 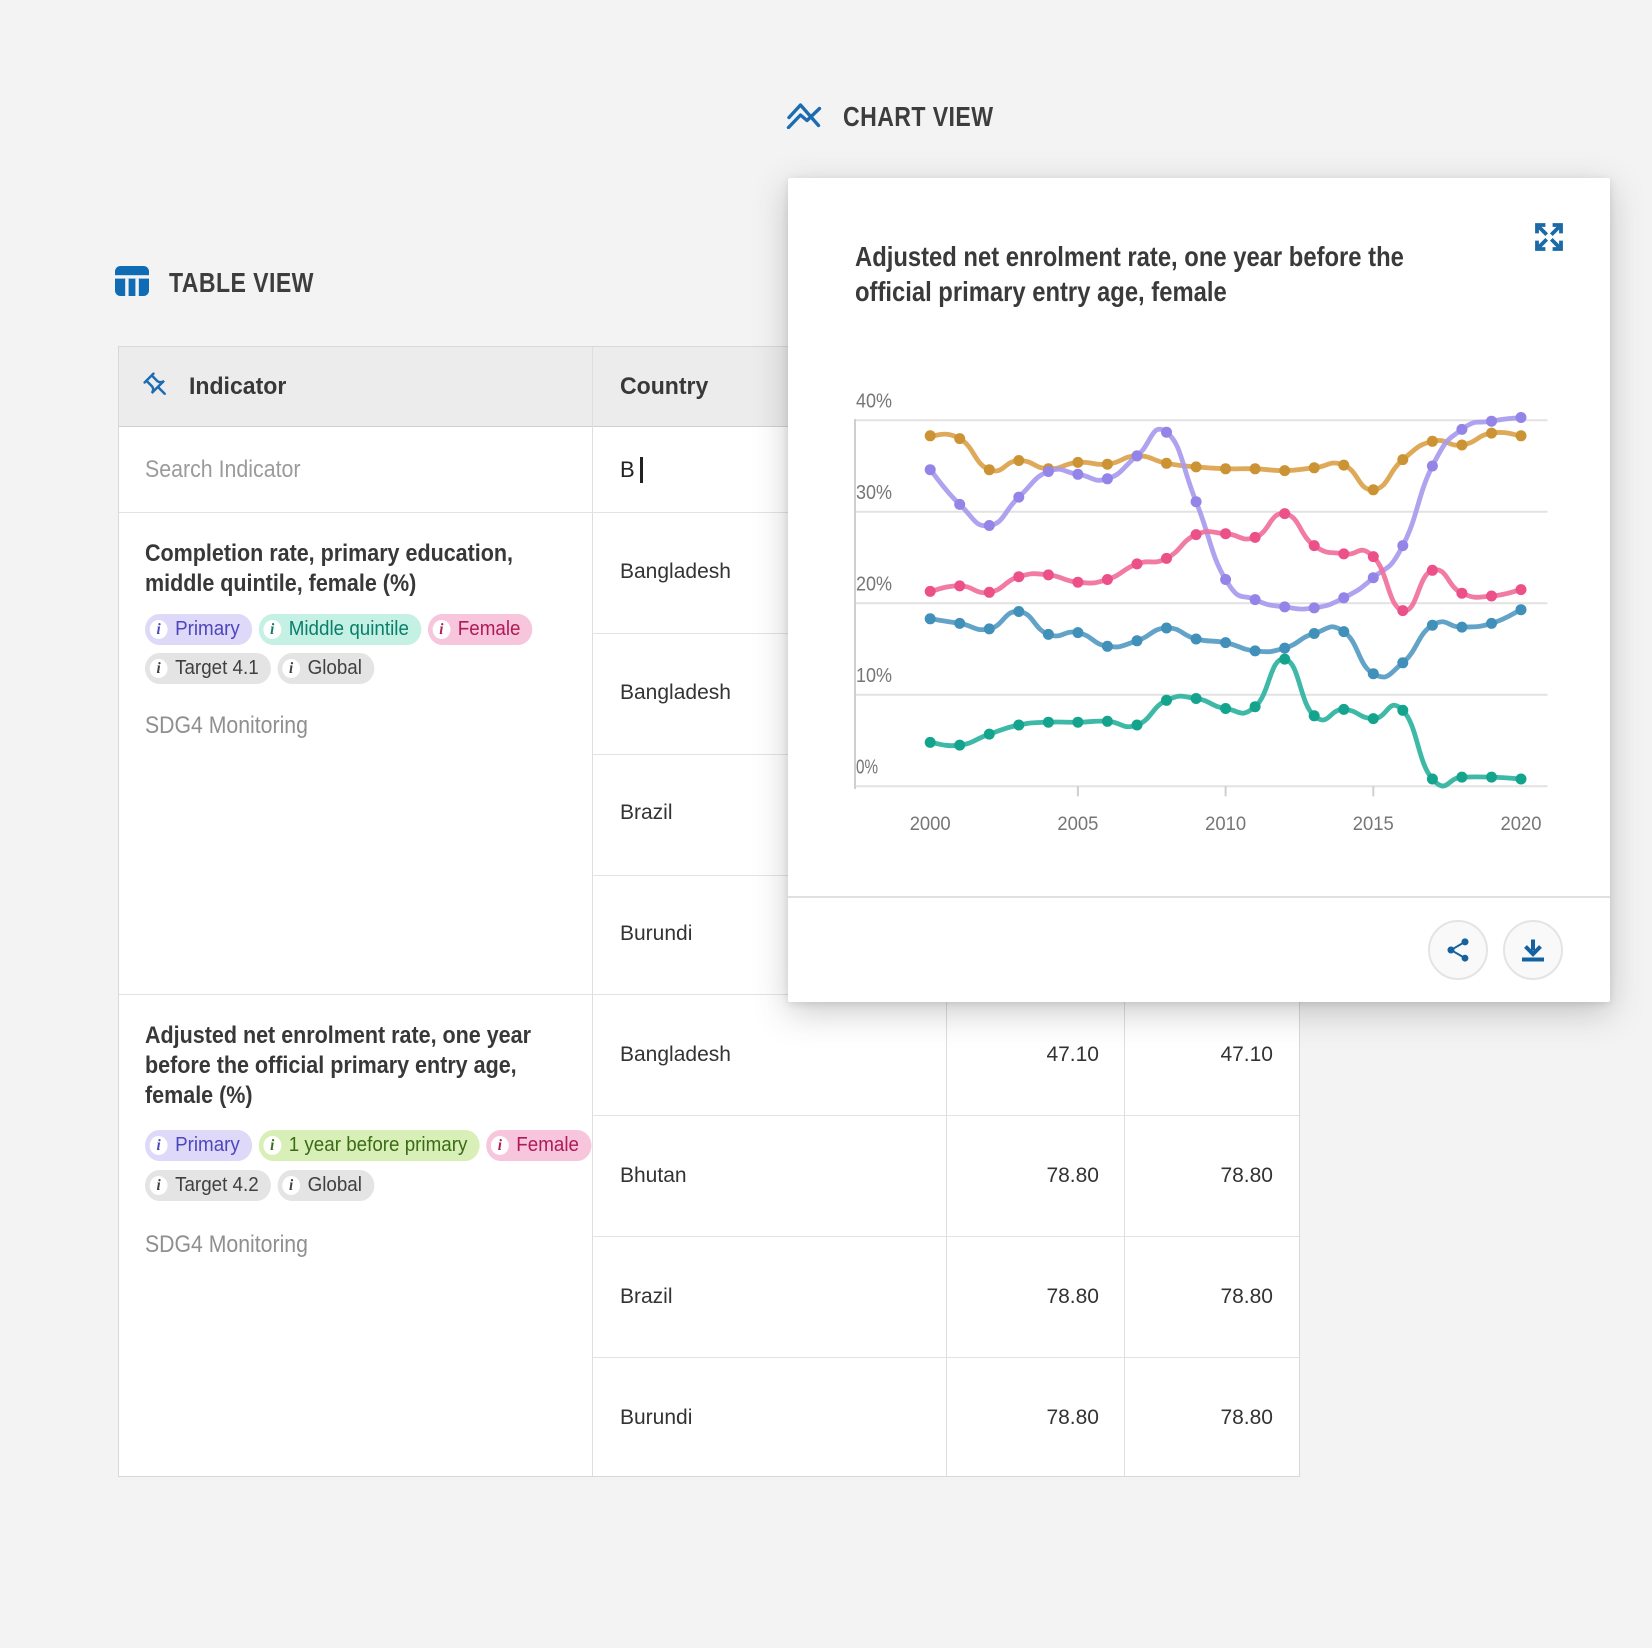 I want to click on svg-text: 2005, so click(x=1077, y=824).